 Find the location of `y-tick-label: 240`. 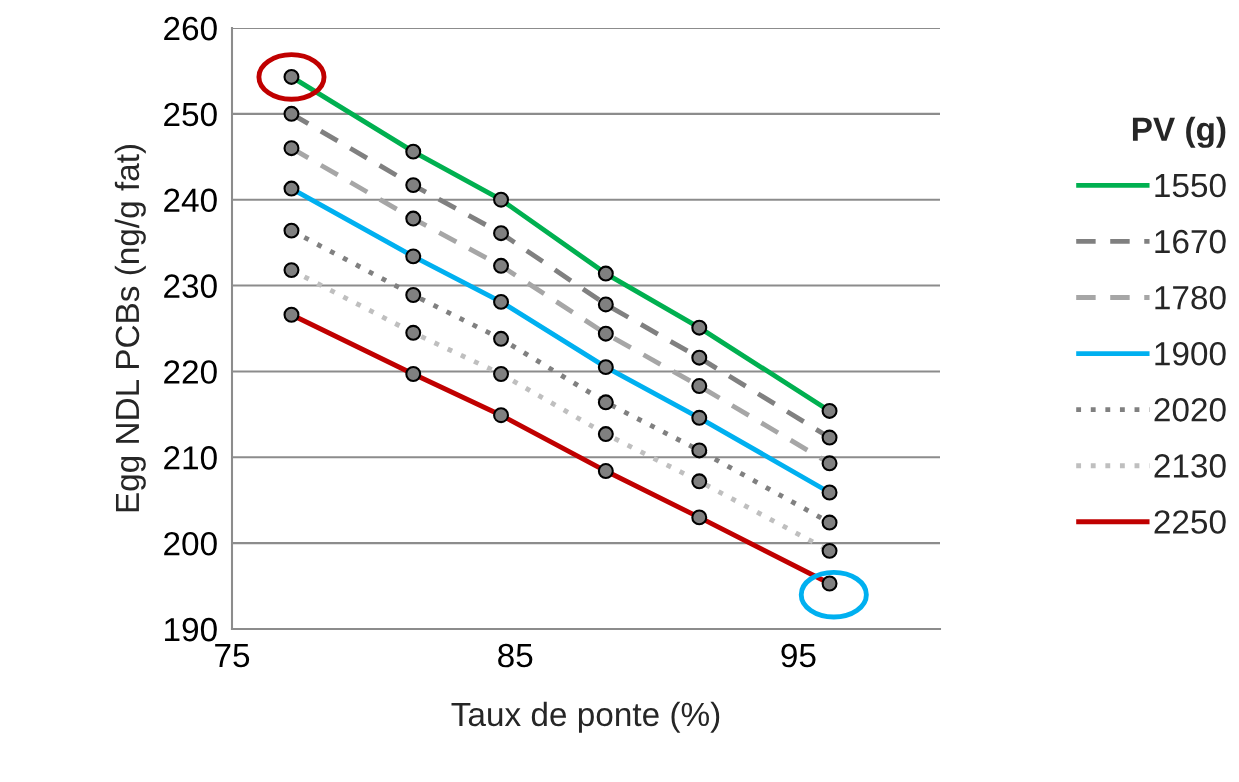

y-tick-label: 240 is located at coordinates (190, 200).